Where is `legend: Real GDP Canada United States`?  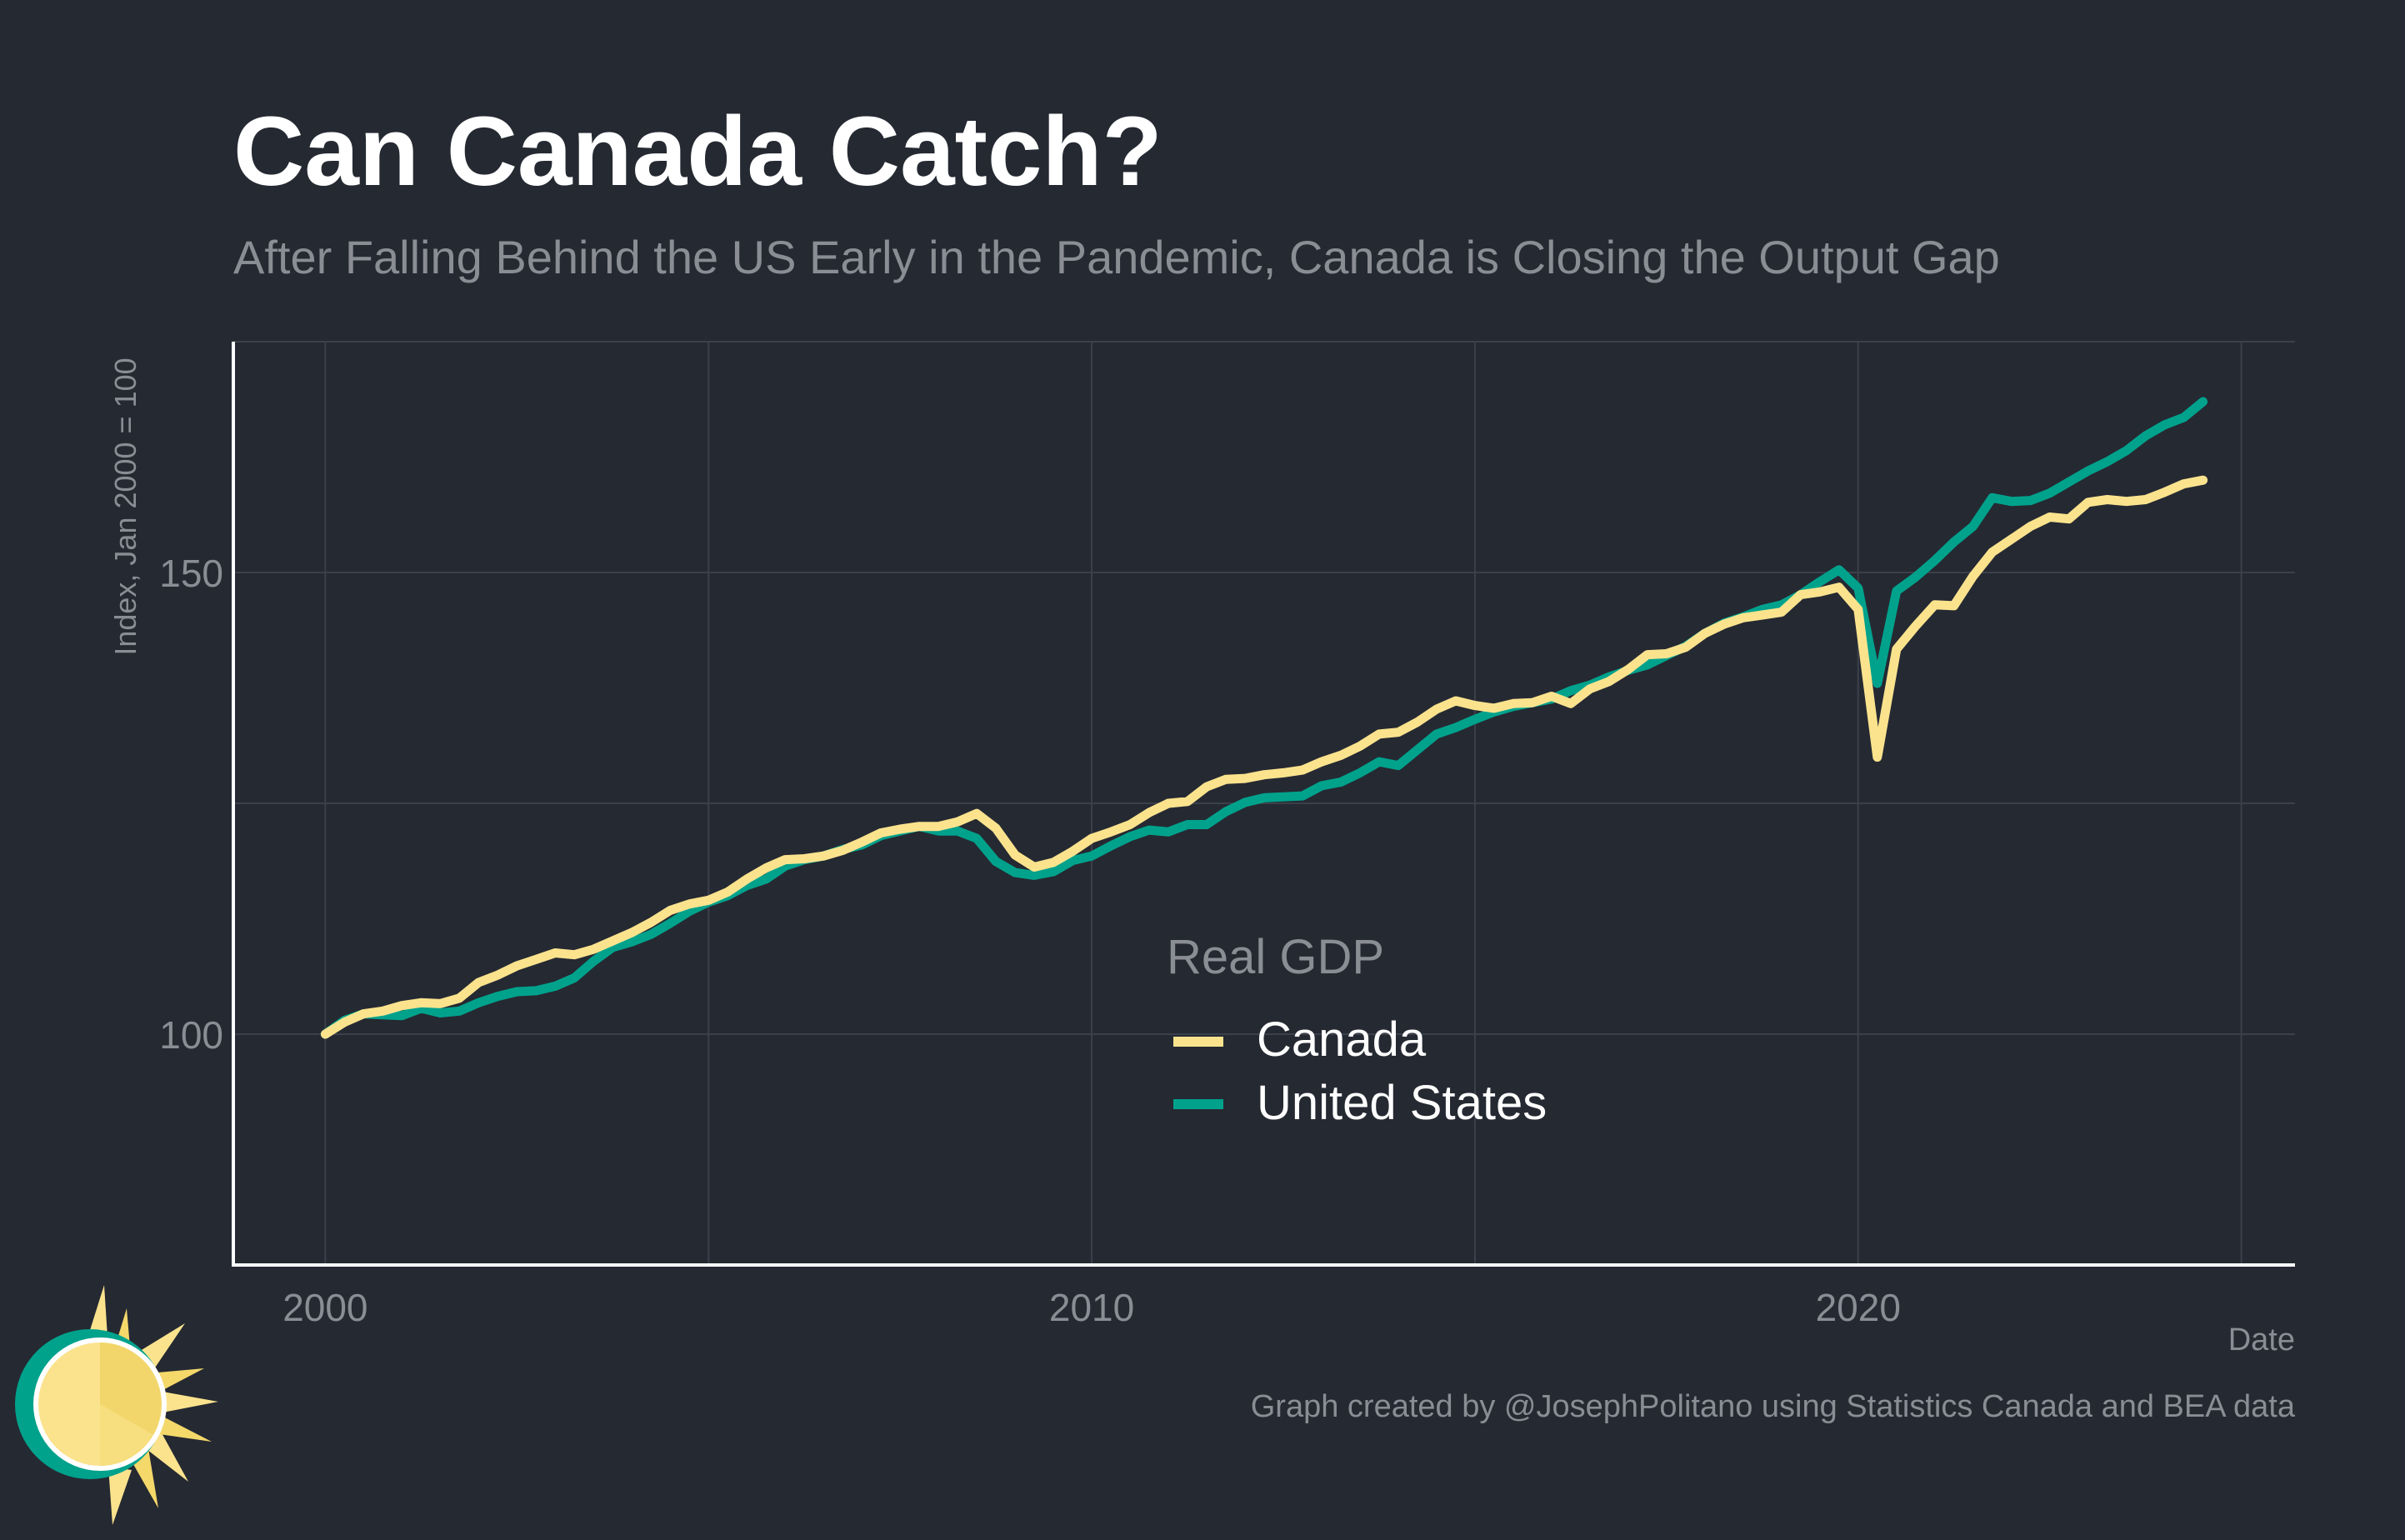 legend: Real GDP Canada United States is located at coordinates (1357, 1030).